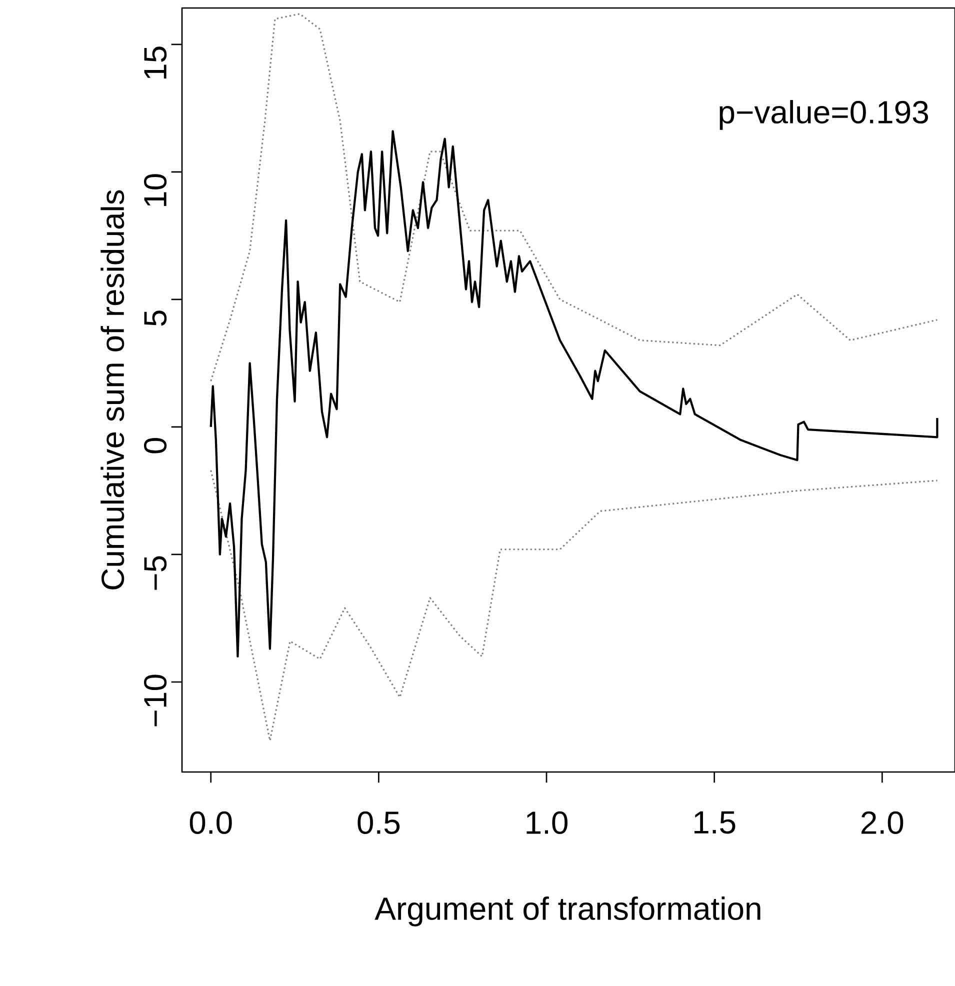 This screenshot has width=955, height=986. I want to click on y-tick-label: −5, so click(155, 573).